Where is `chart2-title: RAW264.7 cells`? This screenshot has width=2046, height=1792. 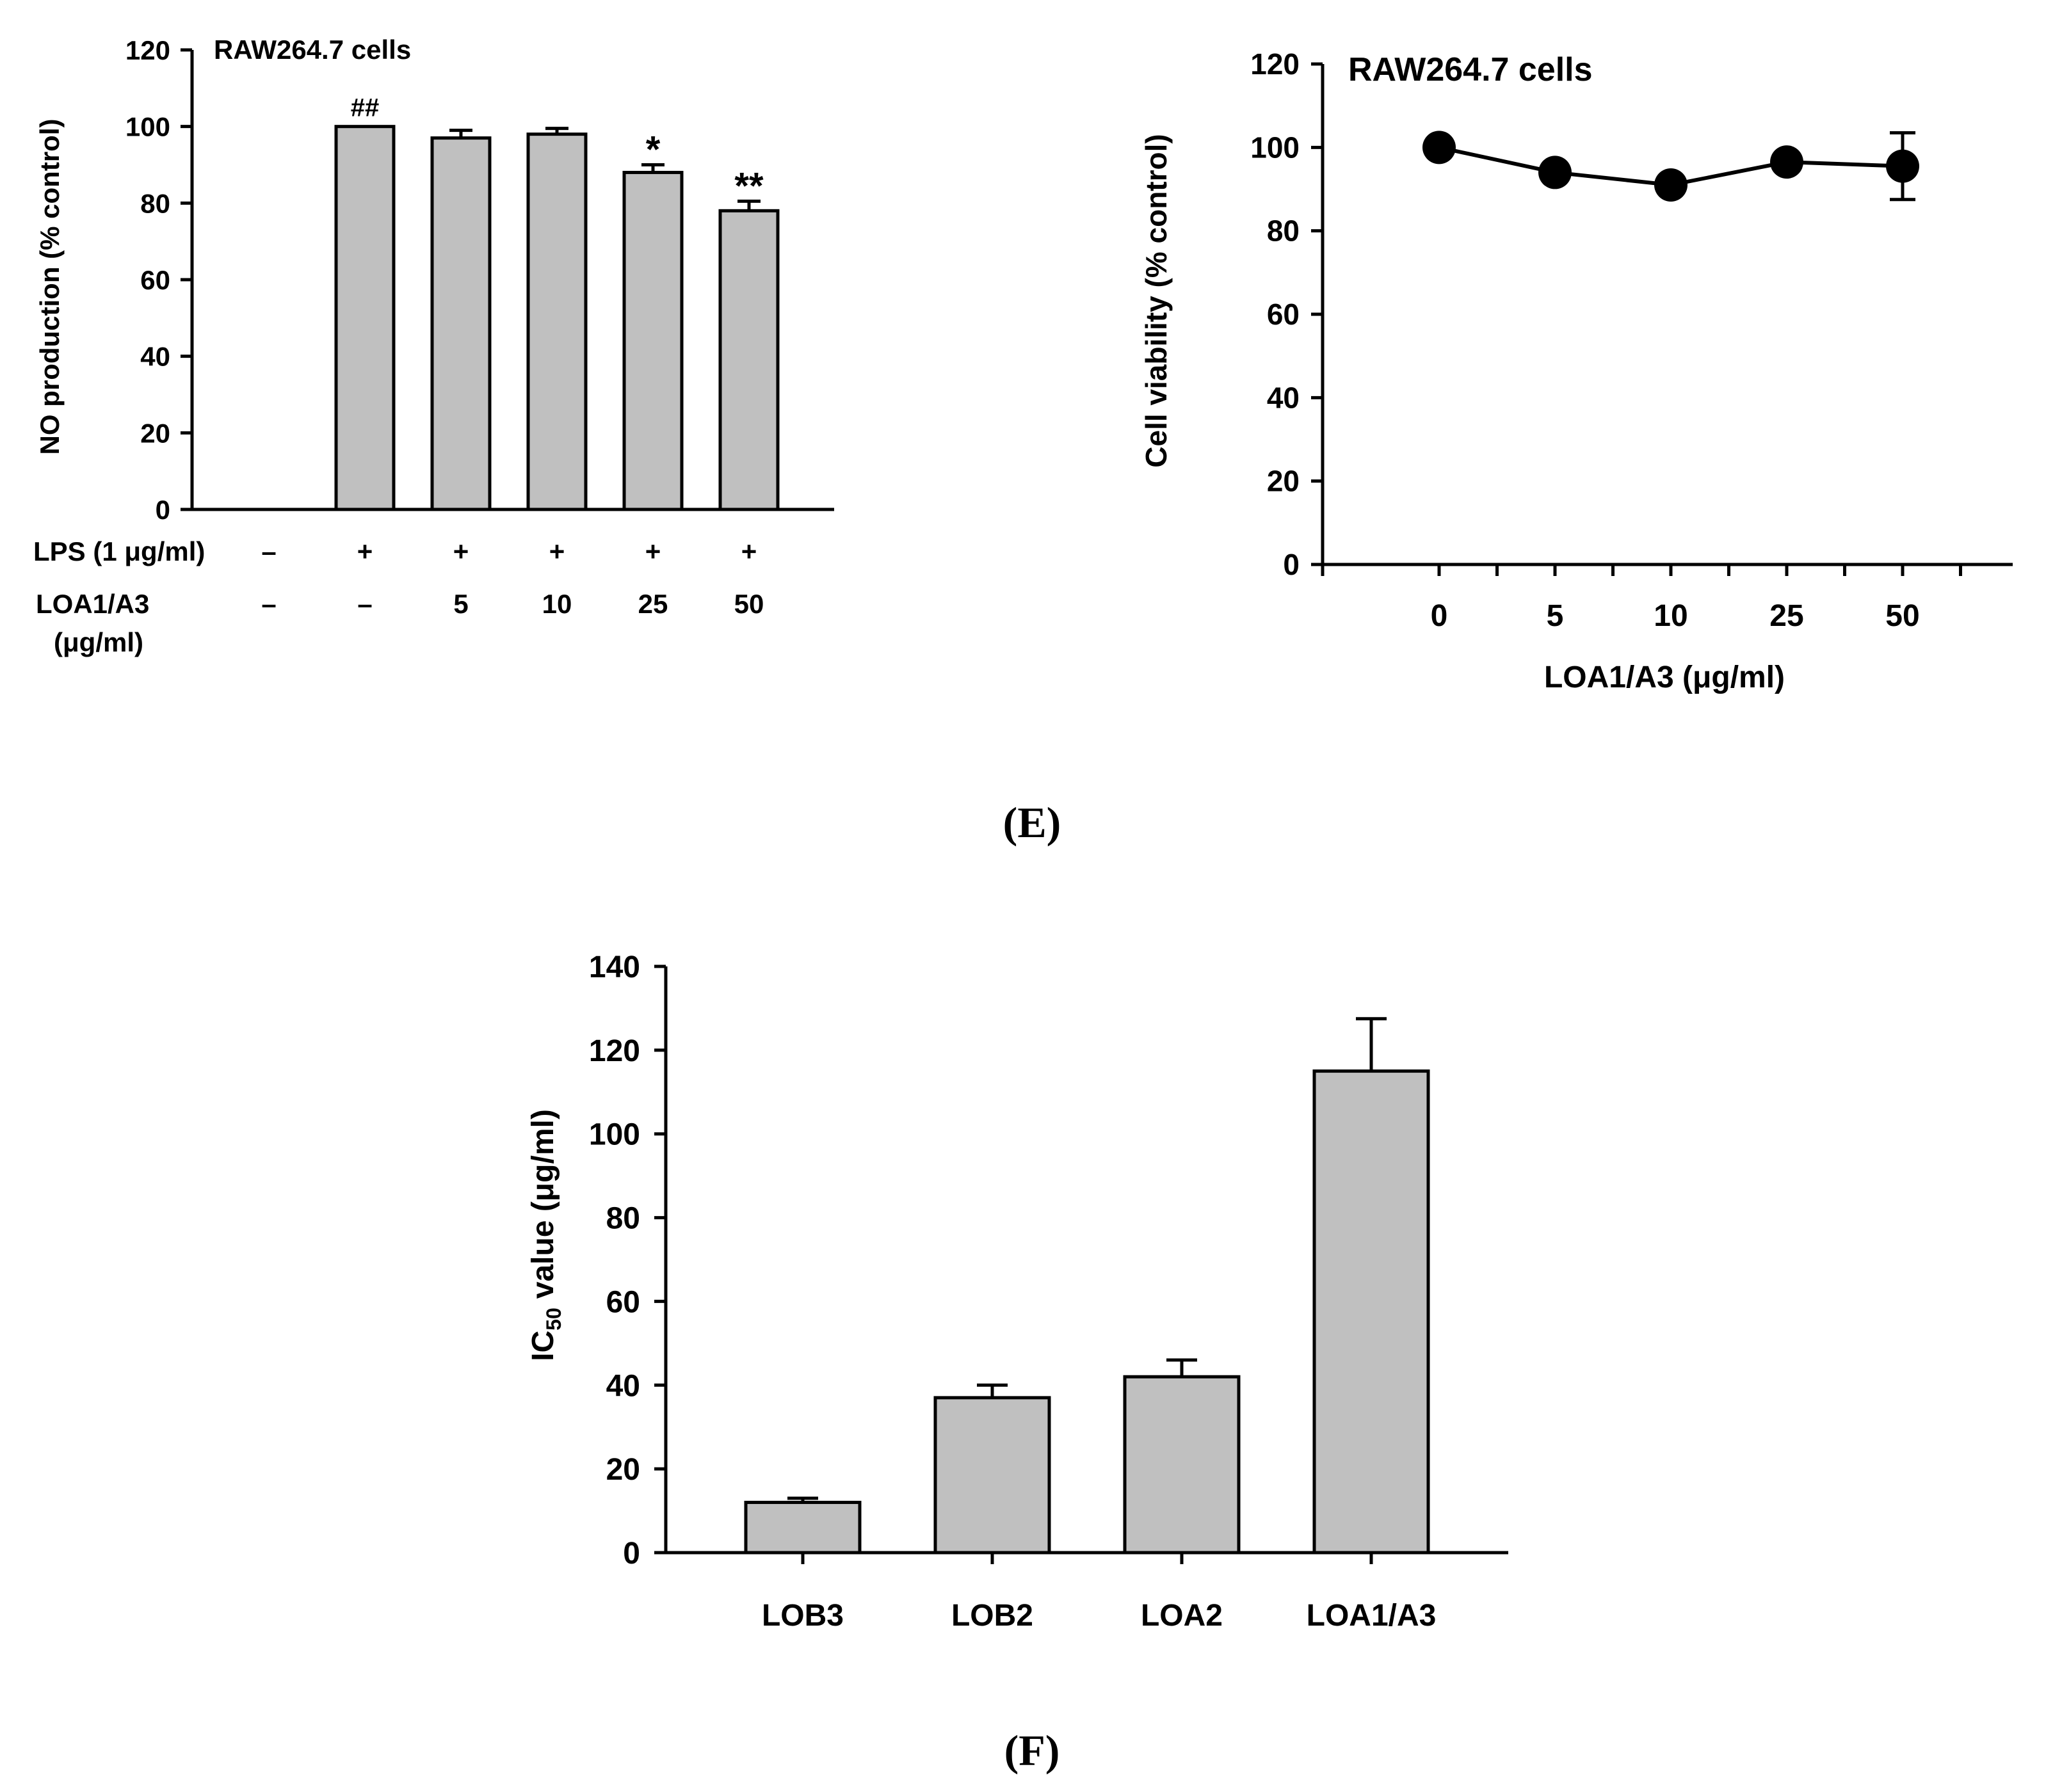 chart2-title: RAW264.7 cells is located at coordinates (1470, 69).